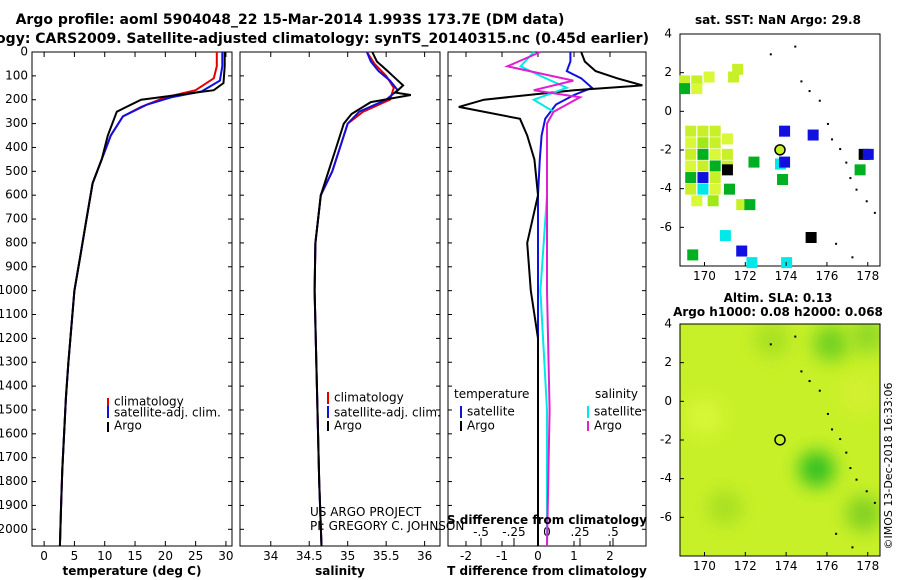  What do you see at coordinates (16, 99) in the screenshot?
I see `depth-tick-label: 200` at bounding box center [16, 99].